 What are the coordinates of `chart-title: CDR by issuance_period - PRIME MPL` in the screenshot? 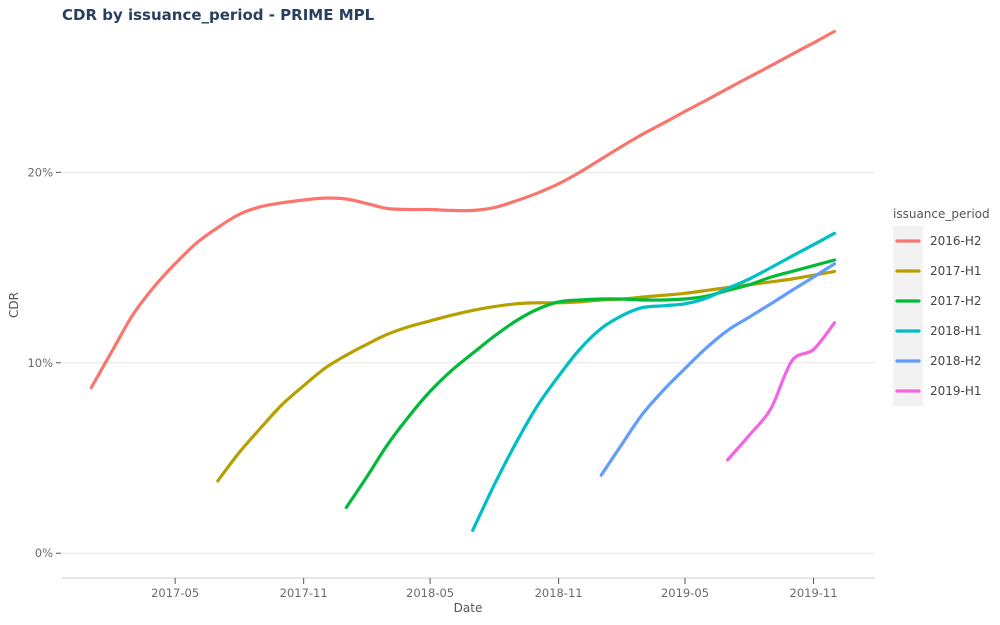 It's located at (218, 15).